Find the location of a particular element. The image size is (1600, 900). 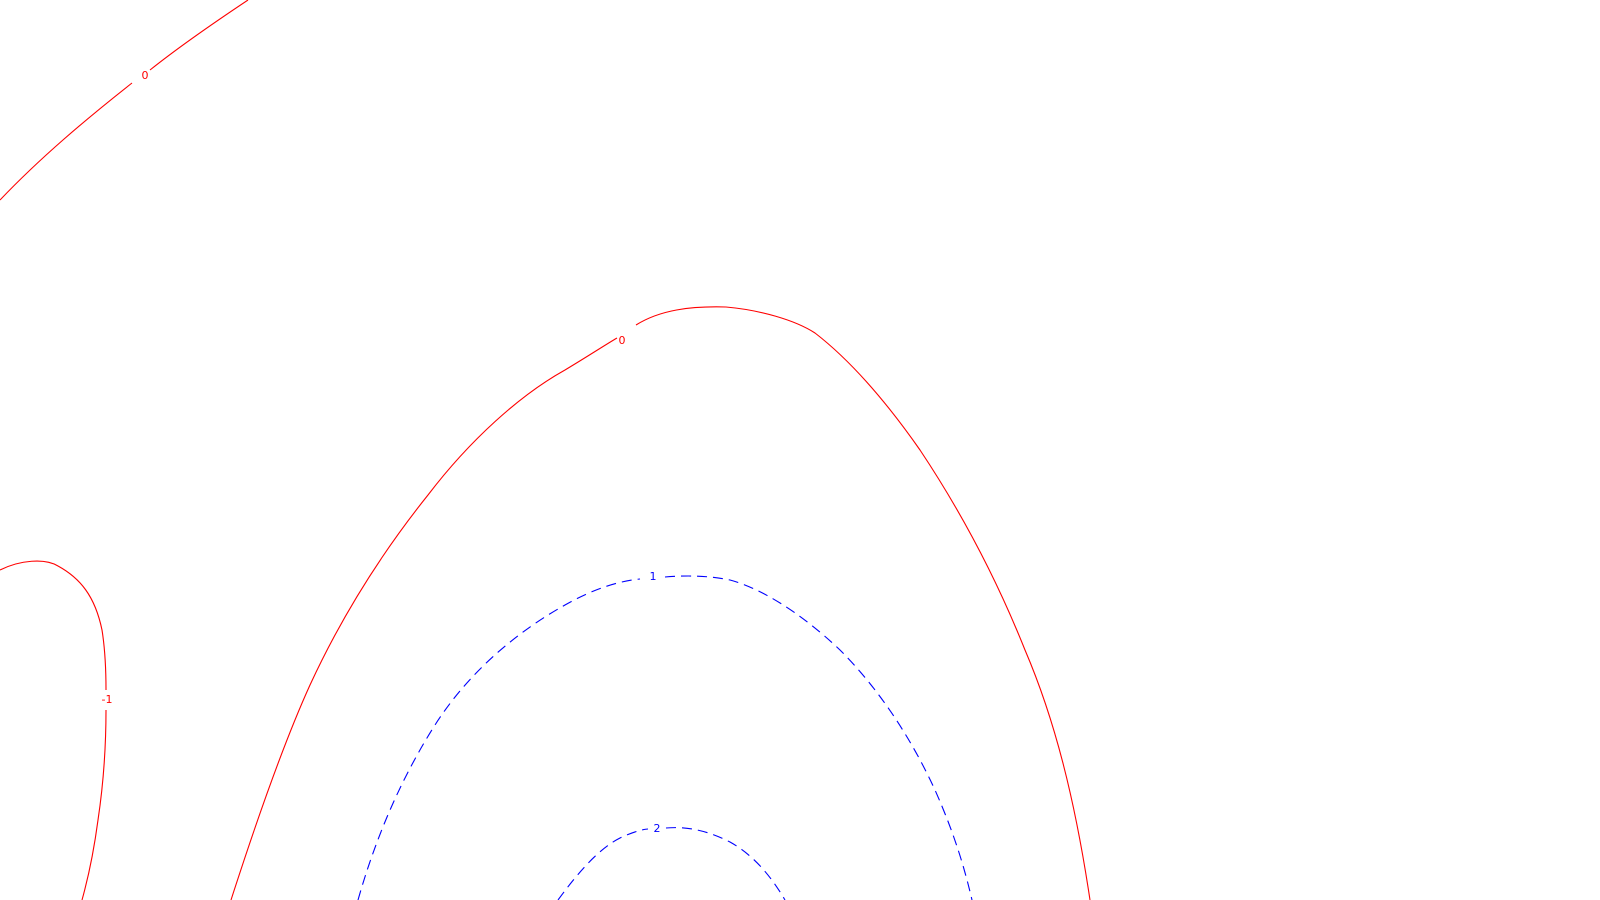

contour-line-top-left-zero: 0 is located at coordinates (124, 100).